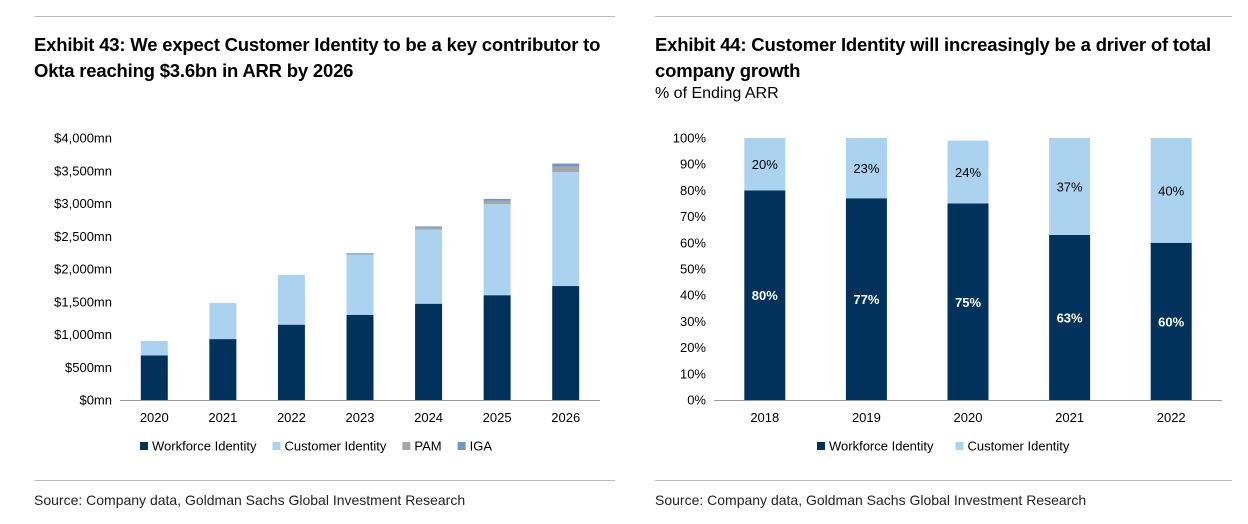 The height and width of the screenshot is (524, 1248). What do you see at coordinates (497, 347) in the screenshot?
I see `bar-workforce-identity-2025` at bounding box center [497, 347].